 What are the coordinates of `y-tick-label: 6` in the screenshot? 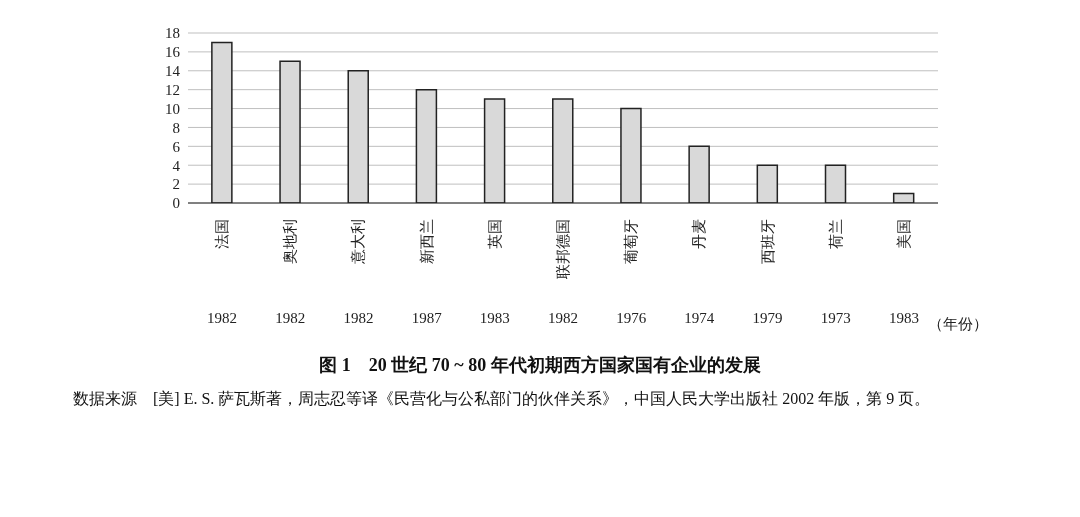 It's located at (176, 146).